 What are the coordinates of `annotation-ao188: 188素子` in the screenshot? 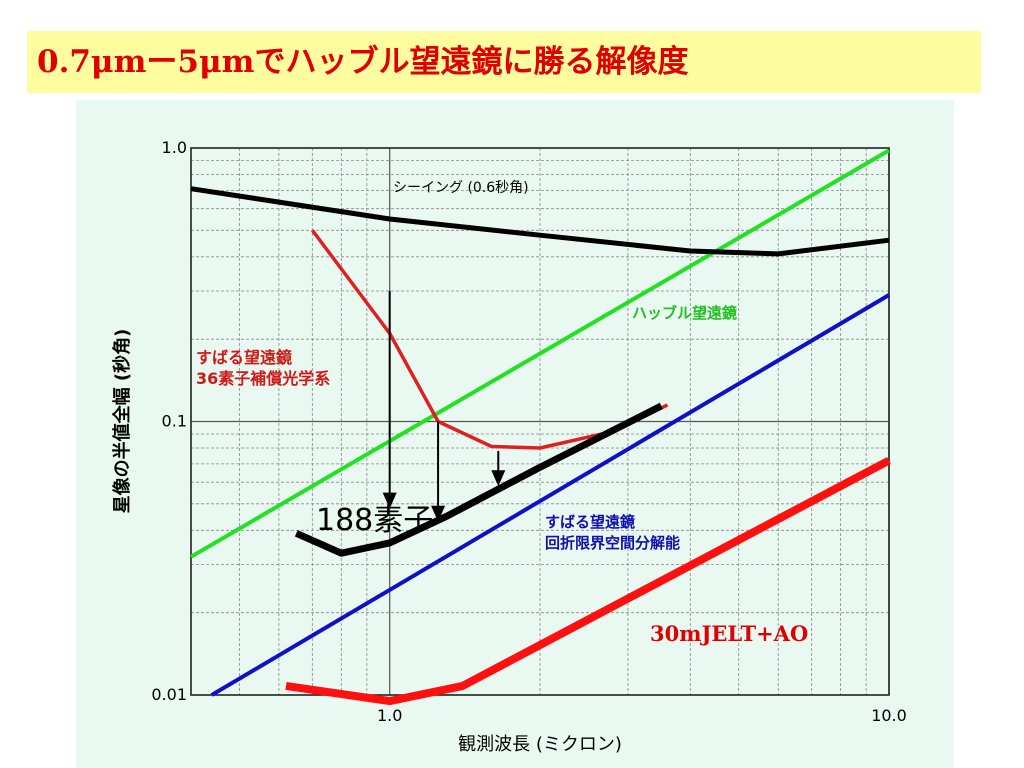 It's located at (374, 520).